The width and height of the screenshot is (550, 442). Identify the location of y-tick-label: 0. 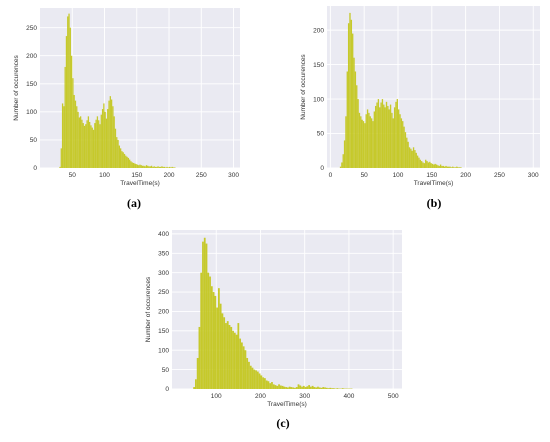
(35, 168).